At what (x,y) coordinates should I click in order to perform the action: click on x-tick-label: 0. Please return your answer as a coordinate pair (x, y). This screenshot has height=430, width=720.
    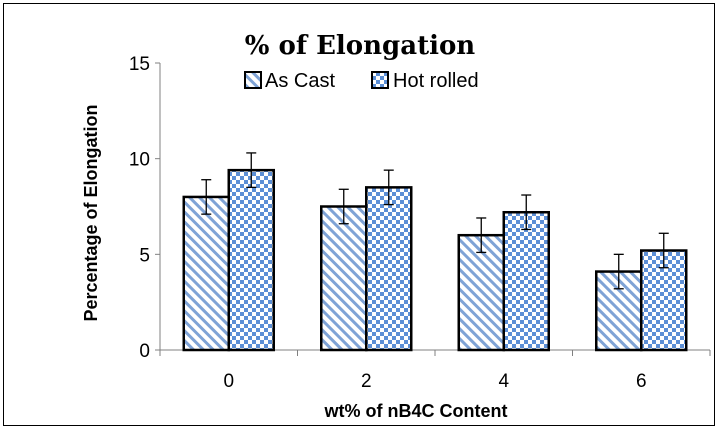
    Looking at the image, I should click on (228, 381).